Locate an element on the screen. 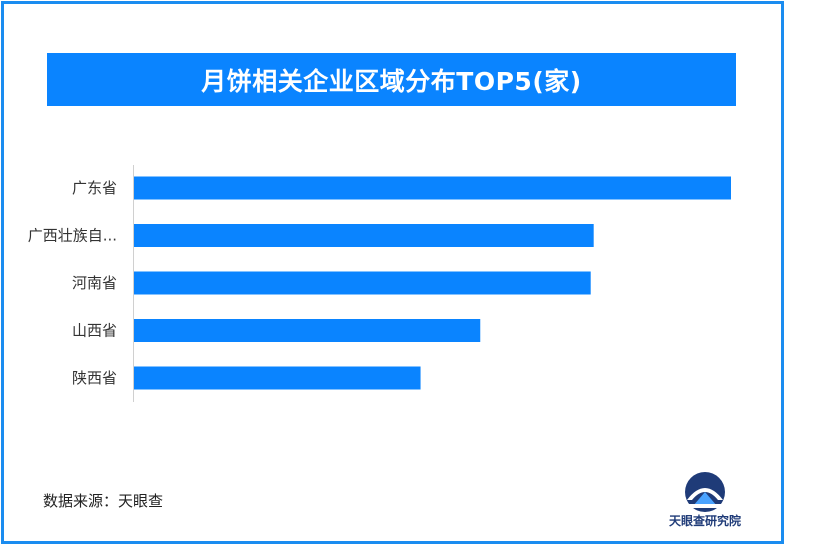 This screenshot has height=544, width=826. tianyancha-logo: 天眼查研究院 is located at coordinates (705, 500).